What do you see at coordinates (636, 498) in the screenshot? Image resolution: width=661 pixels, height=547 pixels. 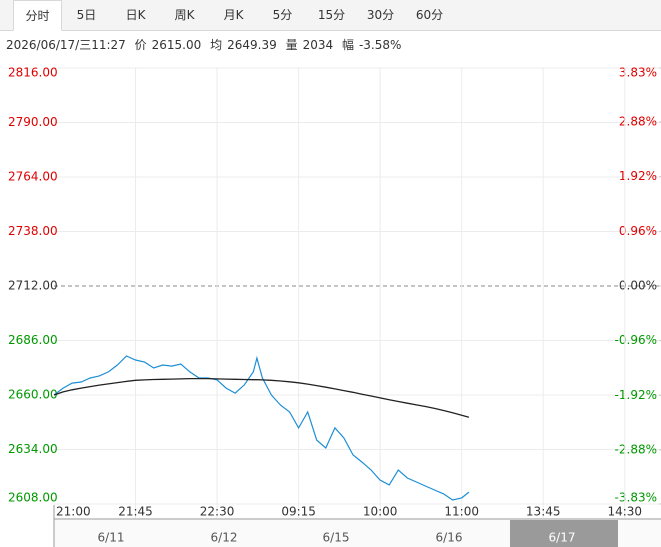 I see `y2-tick-label: -3.83%` at bounding box center [636, 498].